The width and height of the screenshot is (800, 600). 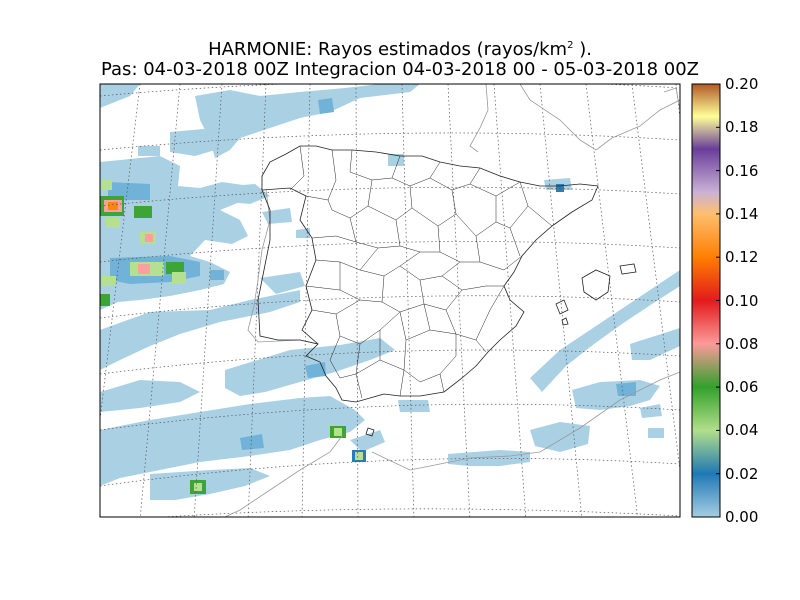 I want to click on field-core-biscay, so click(x=326, y=106).